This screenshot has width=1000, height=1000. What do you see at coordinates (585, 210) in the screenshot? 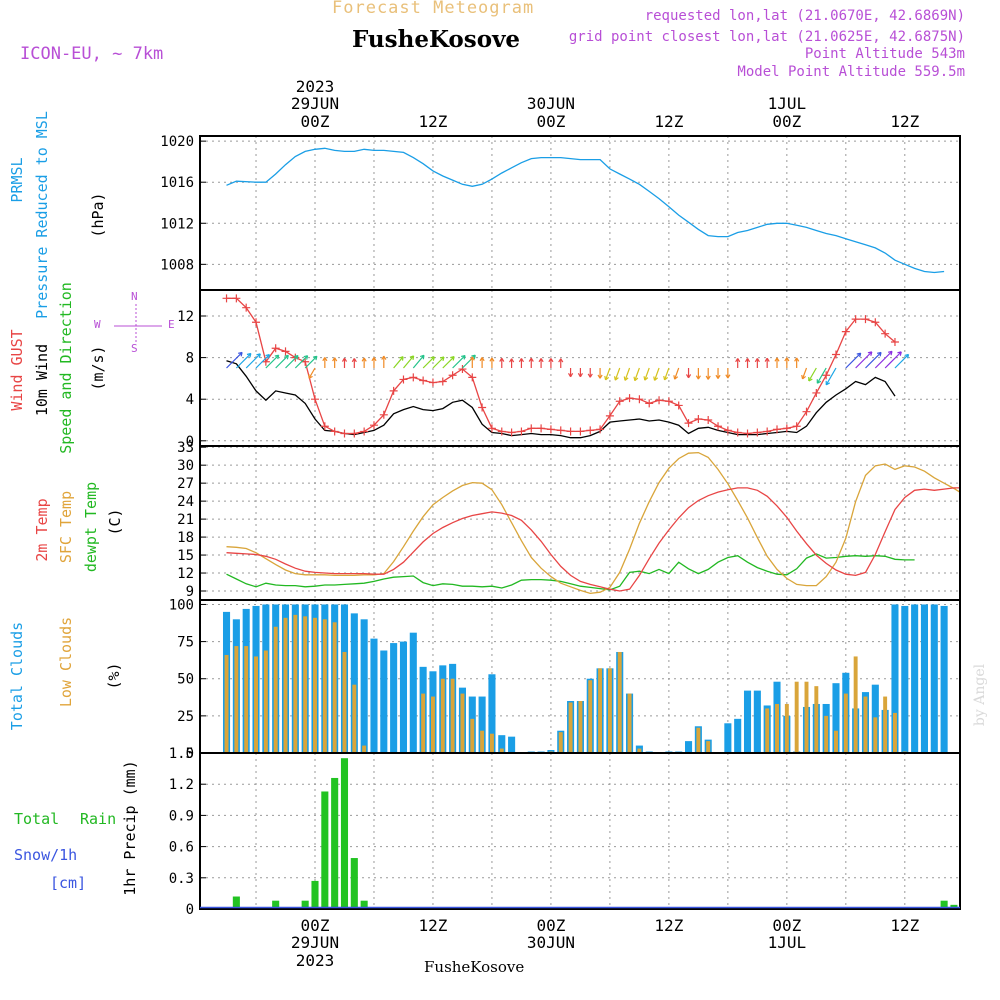
I see `prmsl-line` at bounding box center [585, 210].